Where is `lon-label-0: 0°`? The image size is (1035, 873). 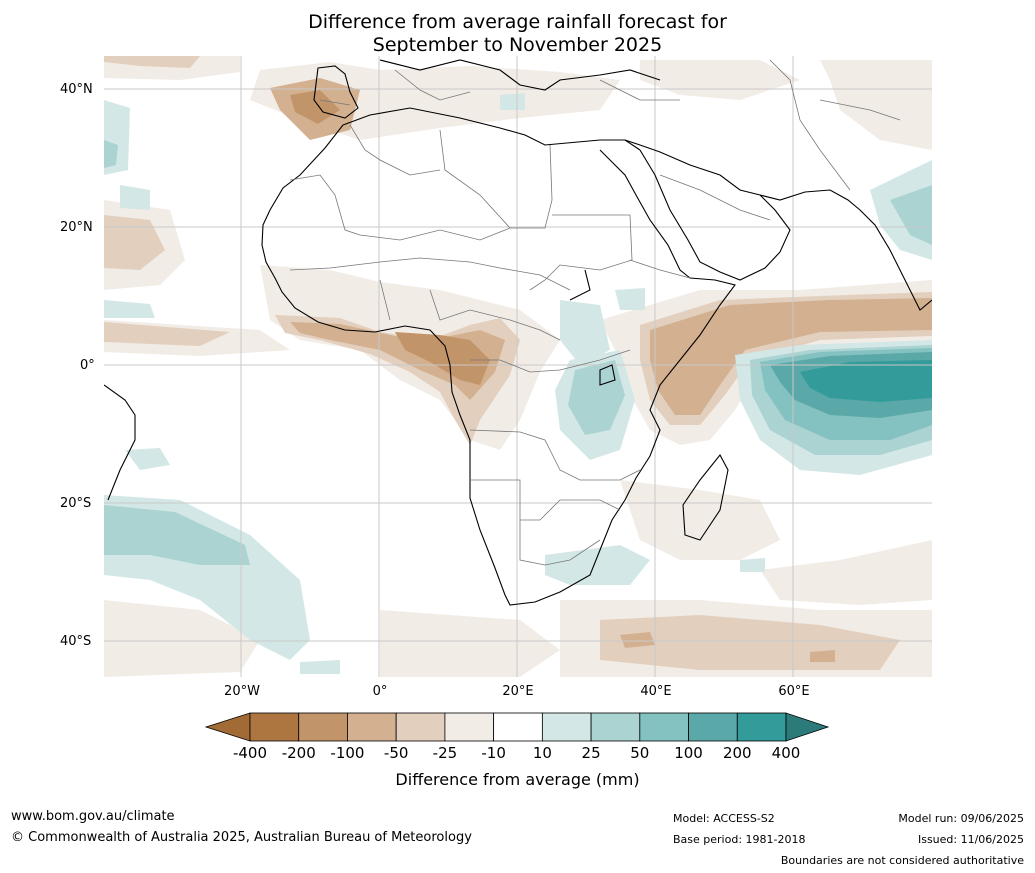
lon-label-0: 0° is located at coordinates (380, 691).